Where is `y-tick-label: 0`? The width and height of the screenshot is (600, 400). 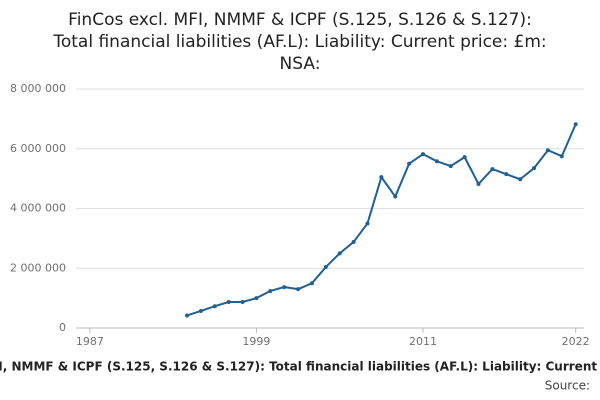
y-tick-label: 0 is located at coordinates (62, 327).